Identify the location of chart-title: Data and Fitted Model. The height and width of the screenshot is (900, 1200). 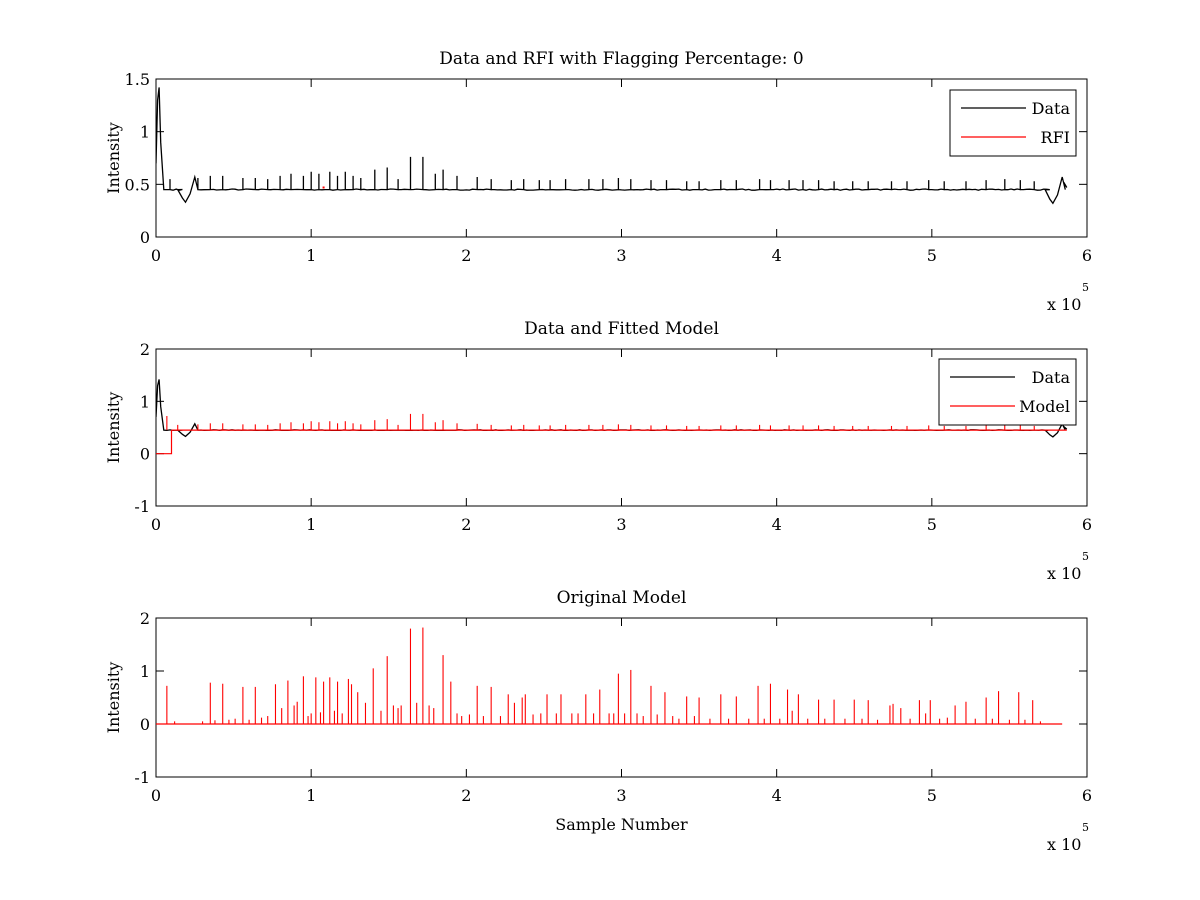
(621, 329).